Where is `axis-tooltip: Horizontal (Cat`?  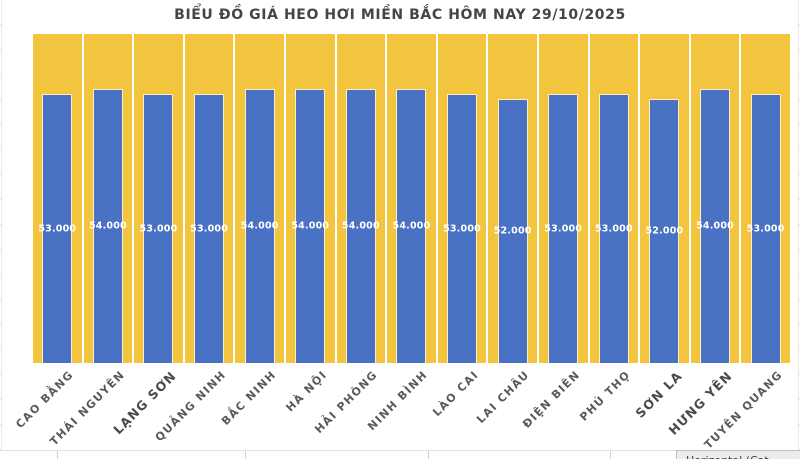 axis-tooltip: Horizontal (Cat is located at coordinates (738, 454).